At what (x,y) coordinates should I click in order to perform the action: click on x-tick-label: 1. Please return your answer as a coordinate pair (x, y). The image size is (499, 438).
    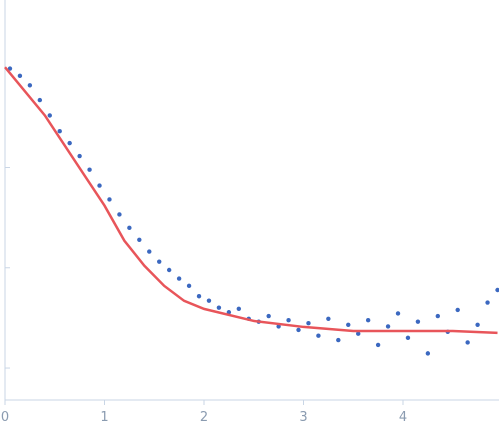
    Looking at the image, I should click on (104, 417).